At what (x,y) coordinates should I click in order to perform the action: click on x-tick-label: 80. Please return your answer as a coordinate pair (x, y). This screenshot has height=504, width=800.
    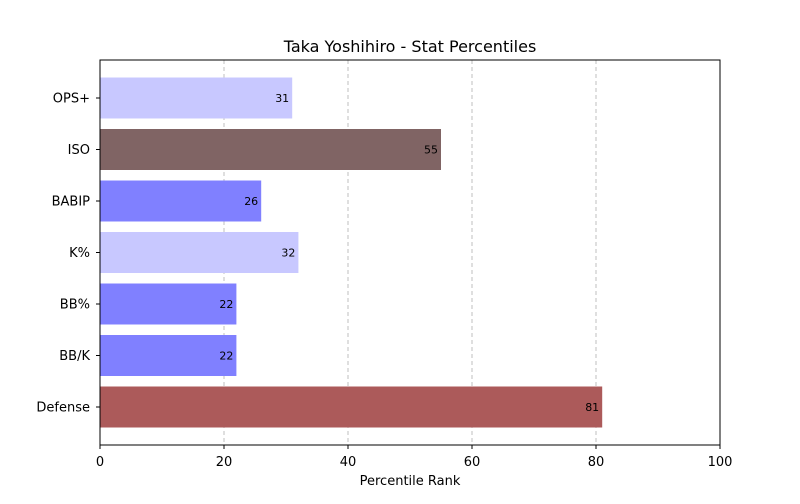
    Looking at the image, I should click on (596, 462).